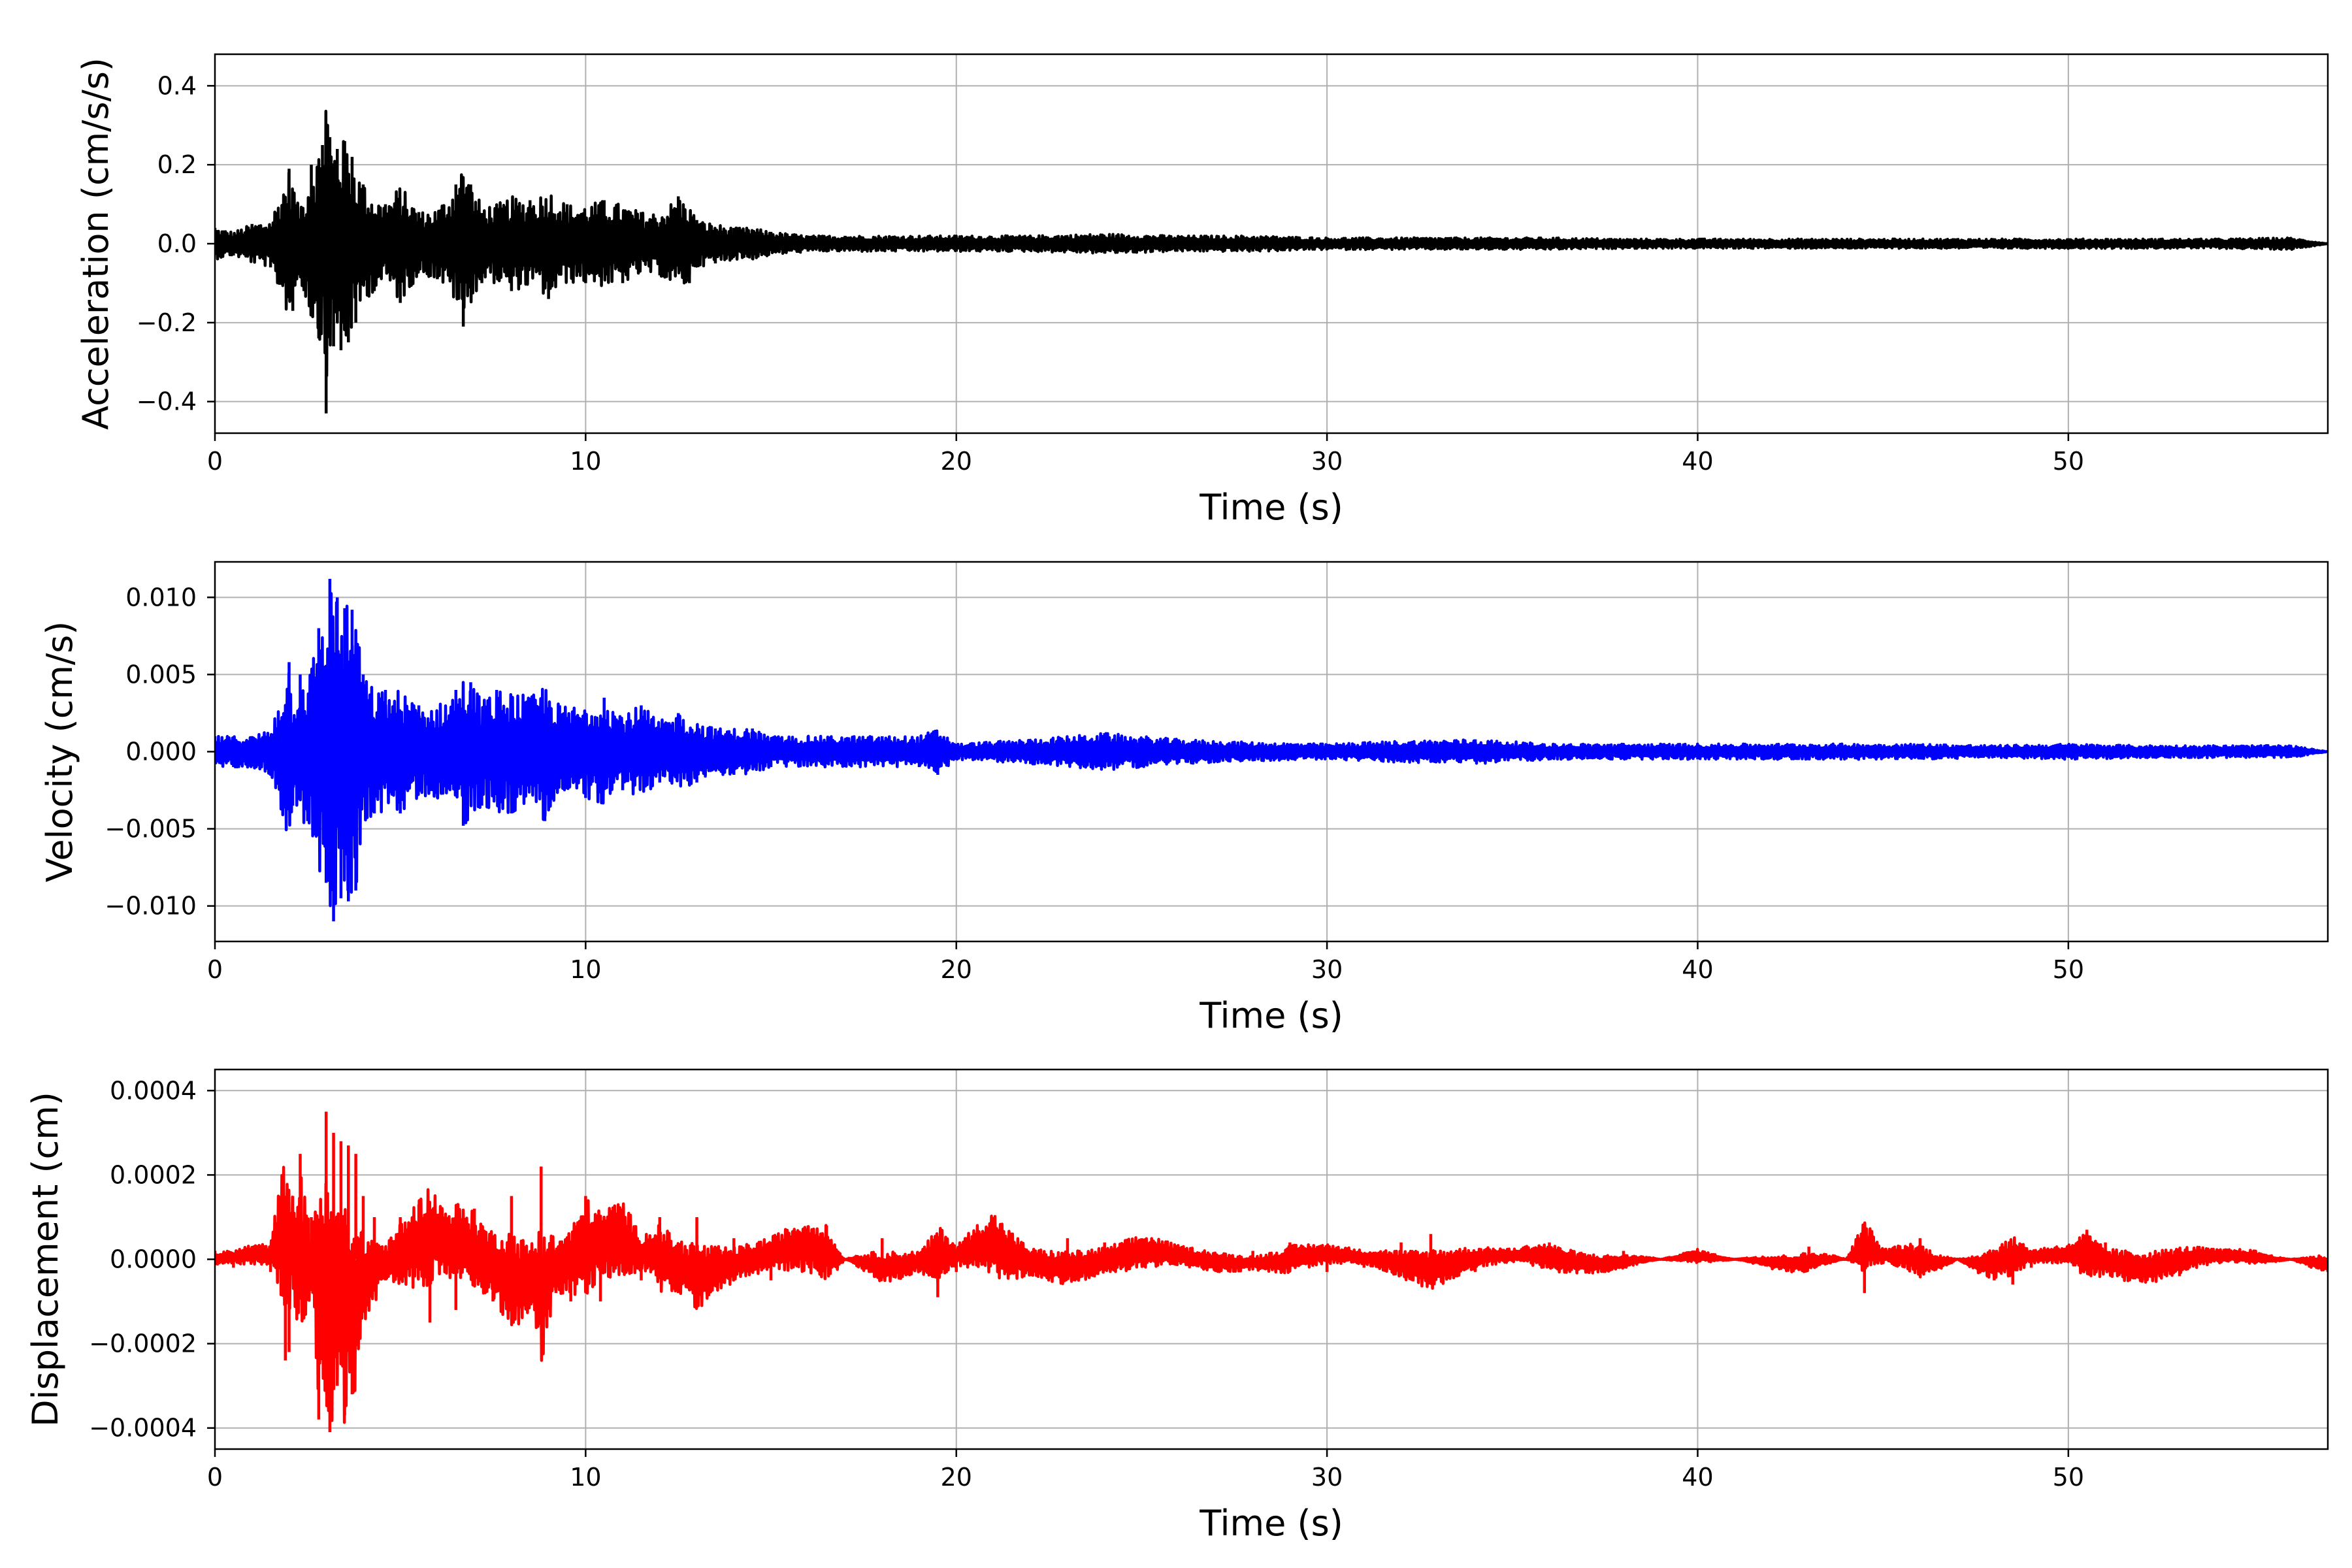  I want to click on velocity-x-axis-label: Time (s), so click(1271, 1015).